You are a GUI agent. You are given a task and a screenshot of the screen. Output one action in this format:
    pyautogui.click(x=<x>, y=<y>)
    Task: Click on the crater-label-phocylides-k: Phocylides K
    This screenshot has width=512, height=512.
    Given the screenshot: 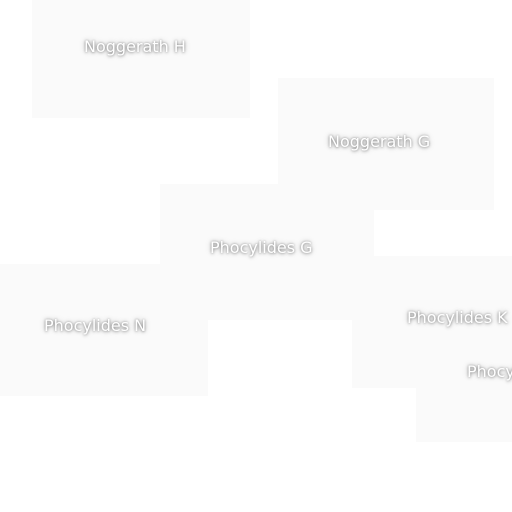 What is the action you would take?
    pyautogui.click(x=457, y=317)
    